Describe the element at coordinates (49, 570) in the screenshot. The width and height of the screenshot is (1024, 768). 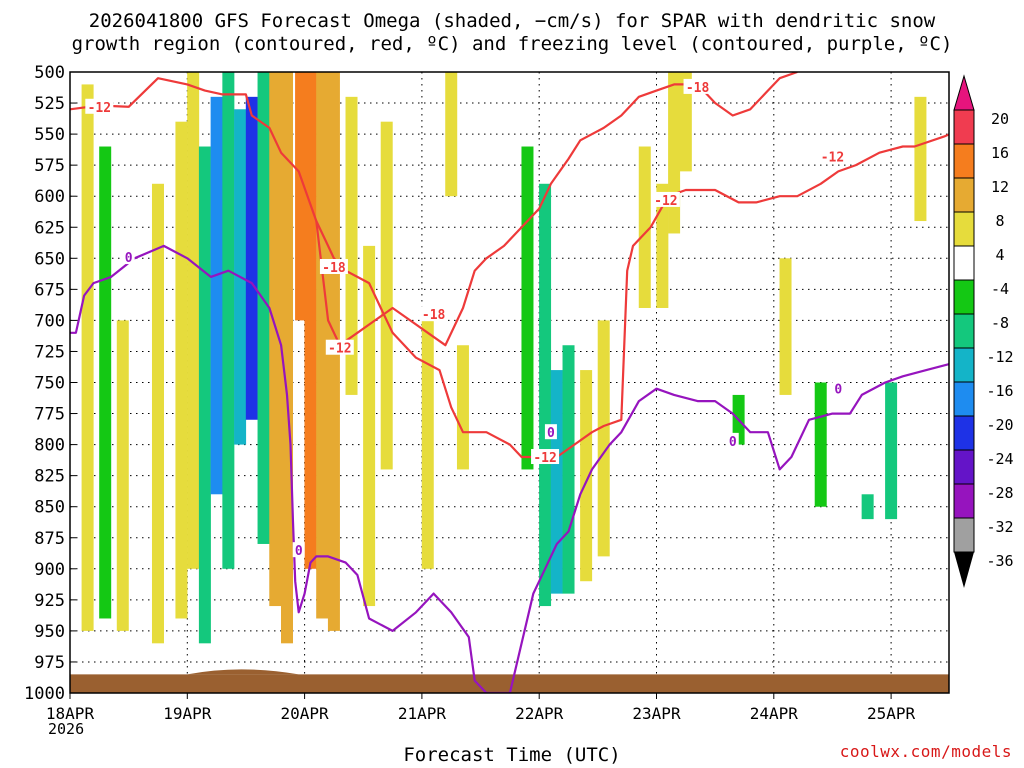
I see `y-tick-label: 900` at that location.